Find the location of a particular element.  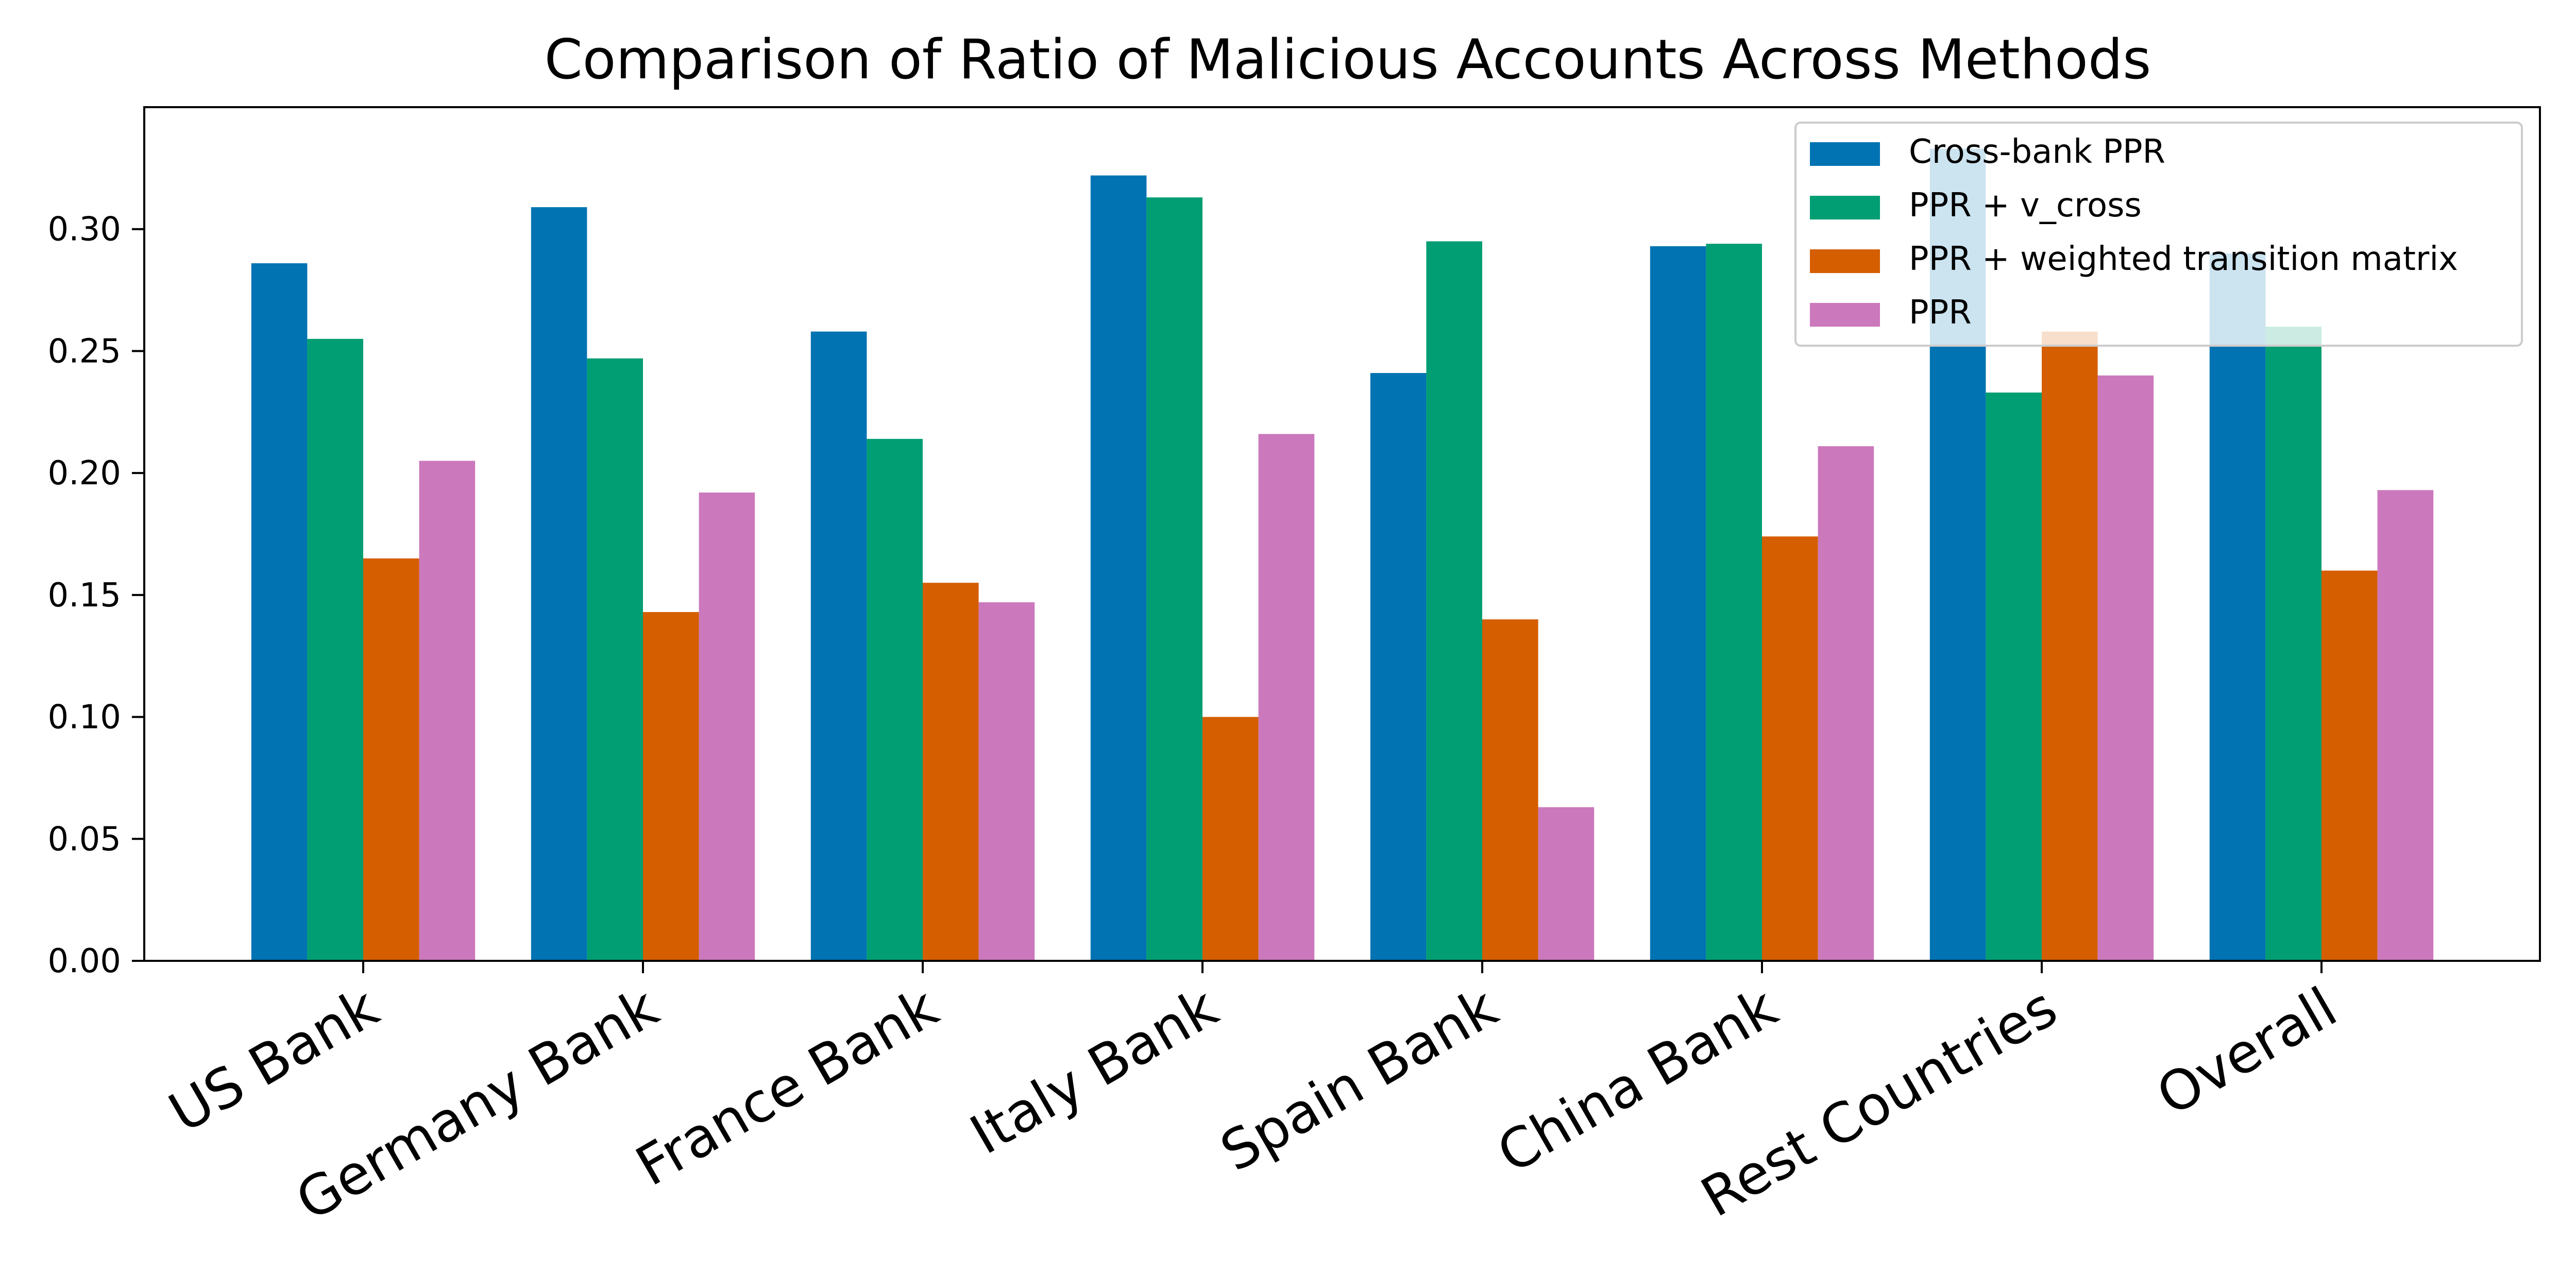

legend-item: PPR + v_cross is located at coordinates (1976, 206).